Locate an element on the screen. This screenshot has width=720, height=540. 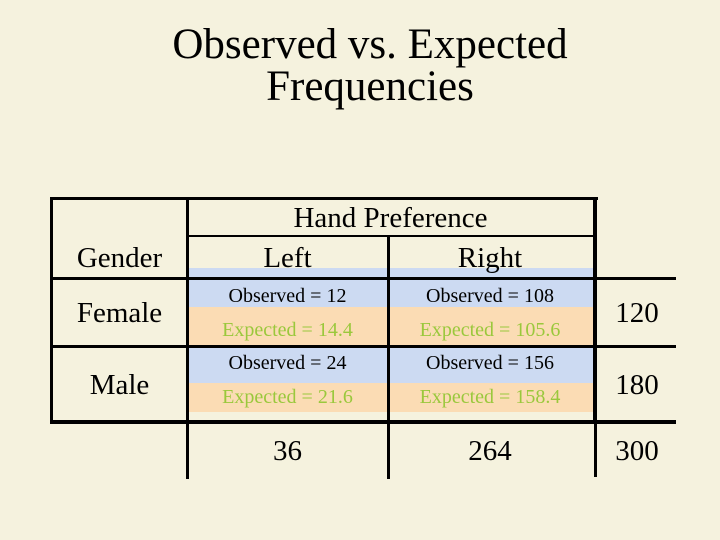
column-group-header: Hand Preference is located at coordinates (390, 218).